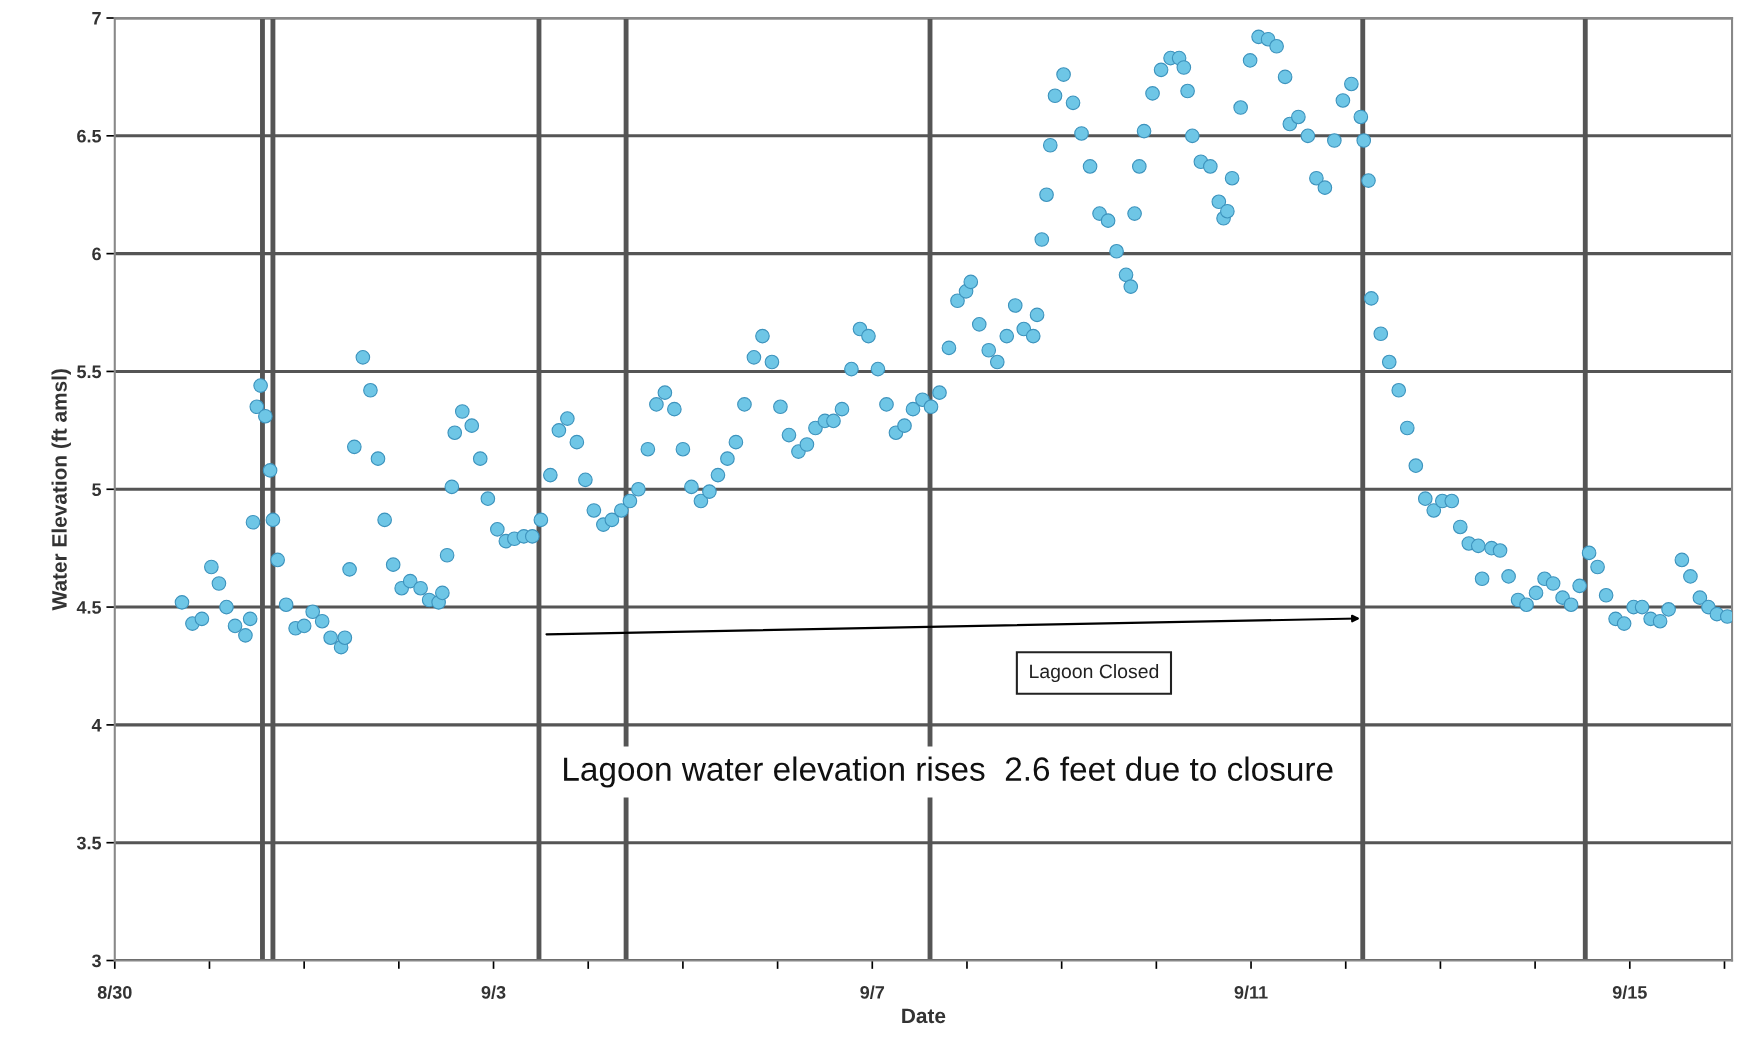  I want to click on y-tick-label: 4, so click(96, 725).